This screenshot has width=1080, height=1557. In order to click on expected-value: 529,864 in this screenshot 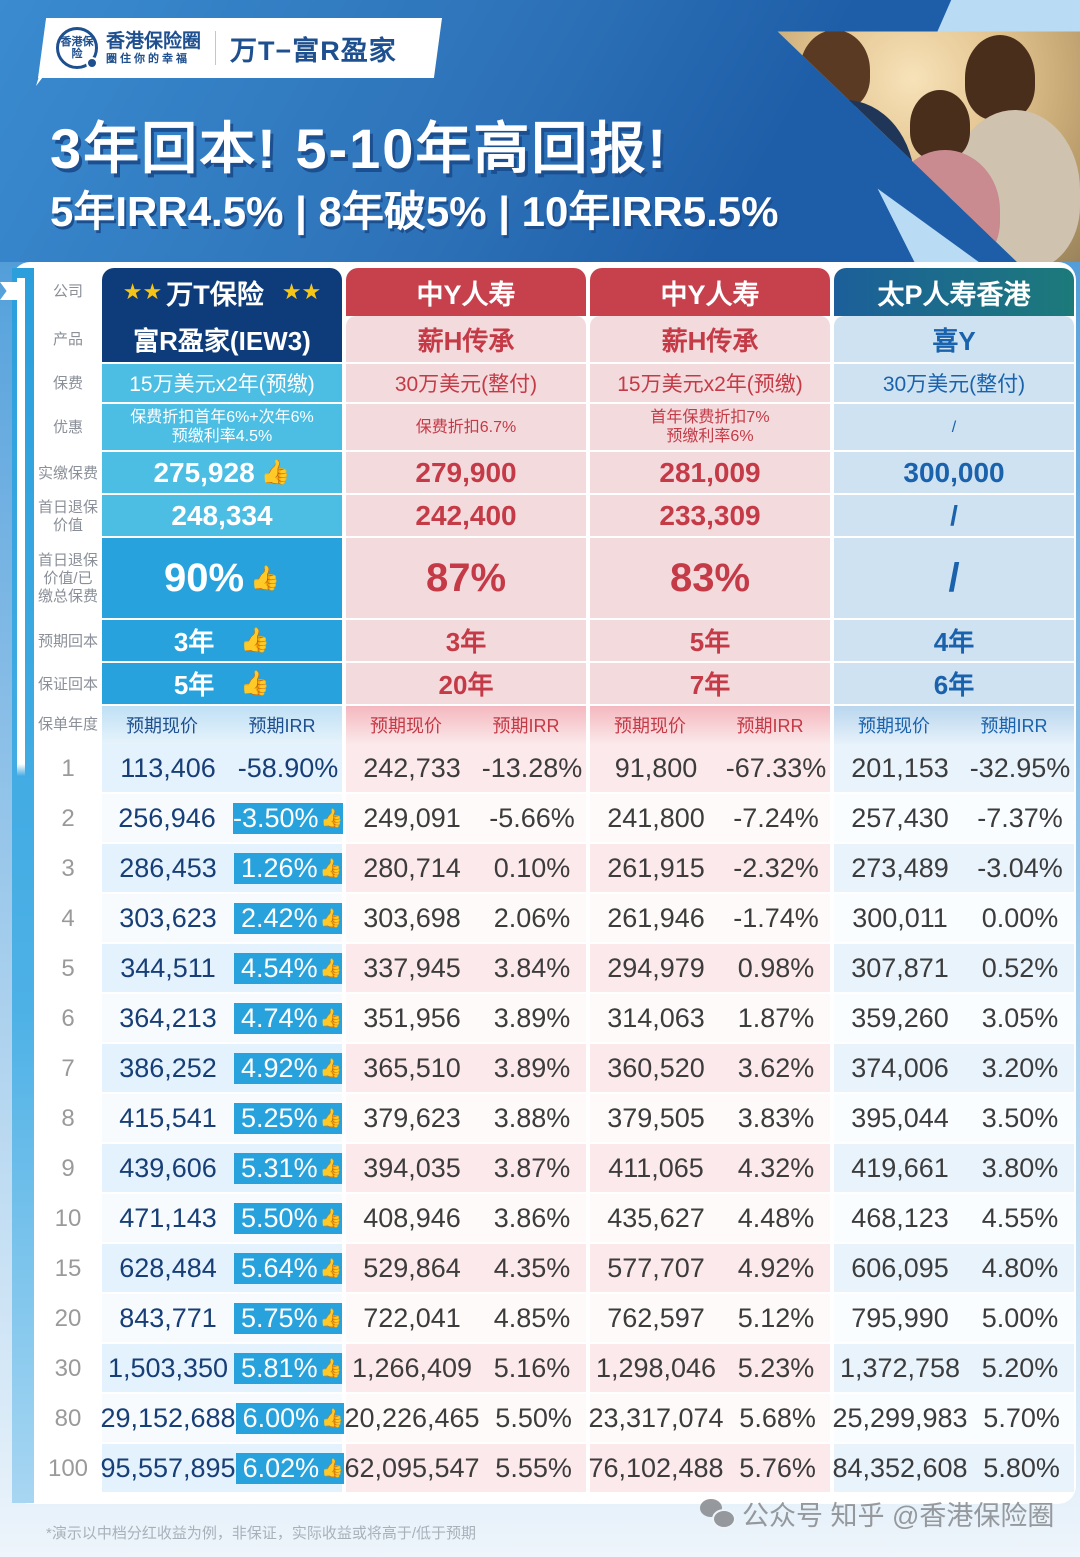, I will do `click(412, 1267)`.